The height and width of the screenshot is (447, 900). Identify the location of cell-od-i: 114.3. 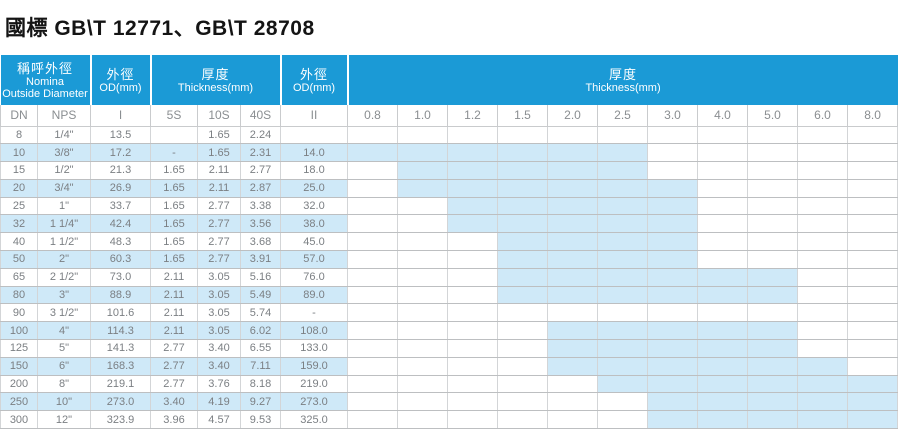
(120, 331).